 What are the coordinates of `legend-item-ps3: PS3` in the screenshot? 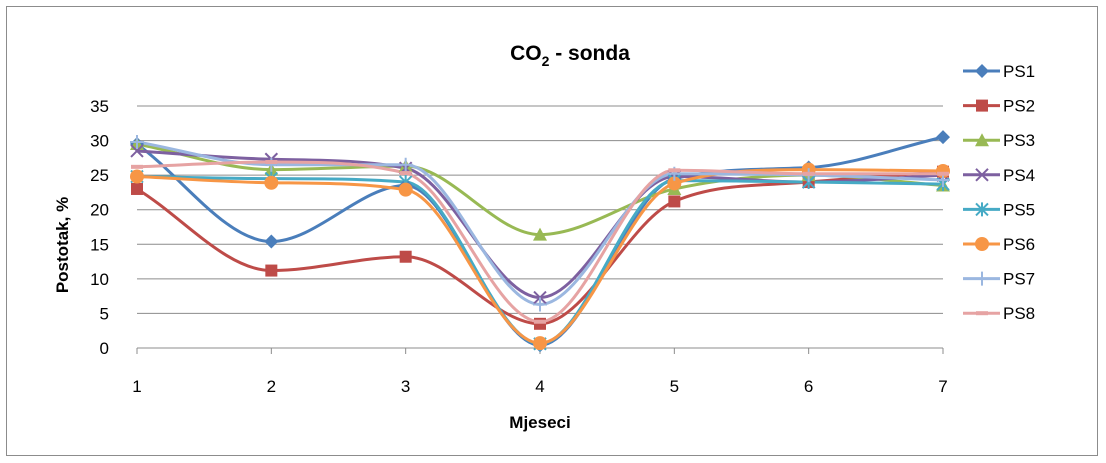 It's located at (999, 140).